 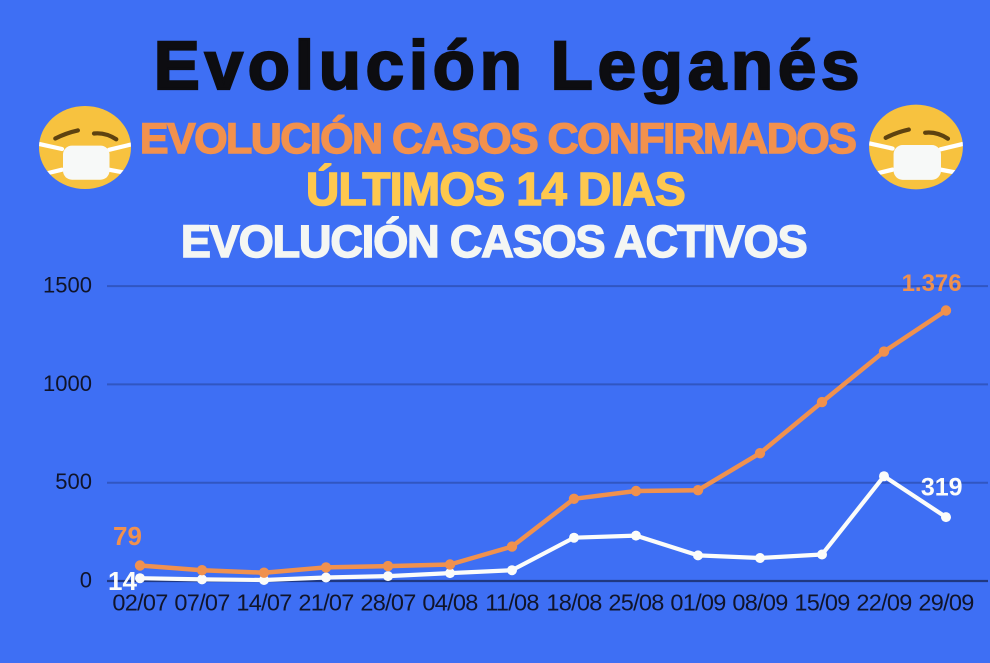 What do you see at coordinates (945, 603) in the screenshot?
I see `svg-text: 29/09` at bounding box center [945, 603].